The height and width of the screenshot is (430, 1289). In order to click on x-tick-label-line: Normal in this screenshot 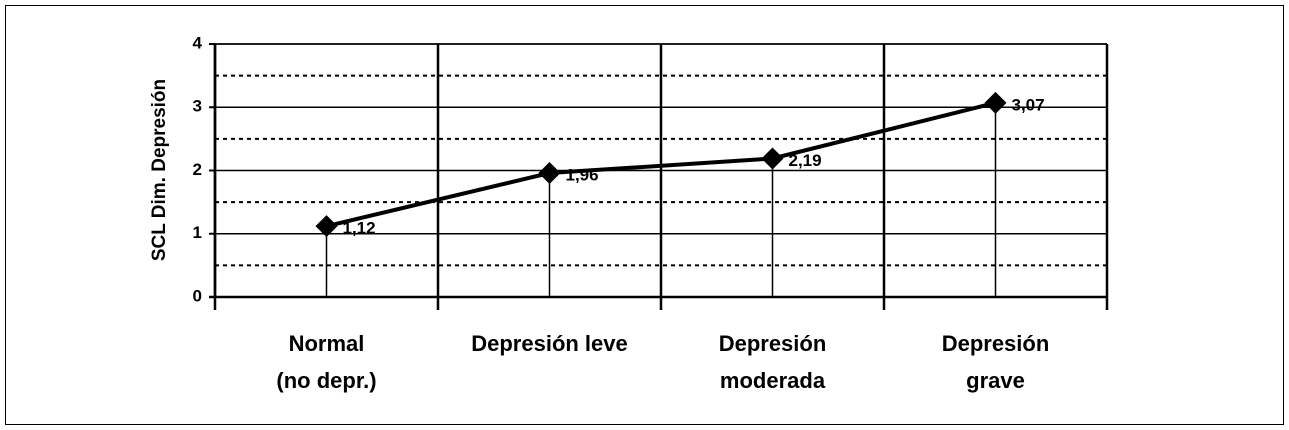, I will do `click(327, 343)`.